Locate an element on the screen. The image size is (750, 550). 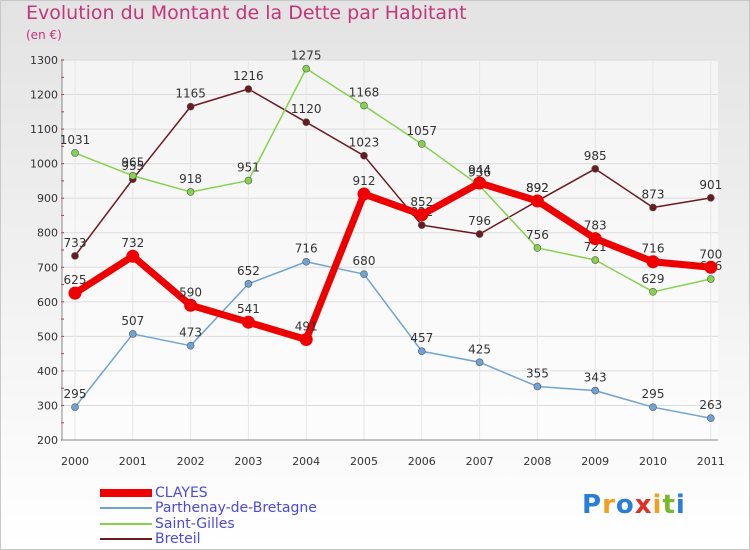
data-label: 700 is located at coordinates (710, 254).